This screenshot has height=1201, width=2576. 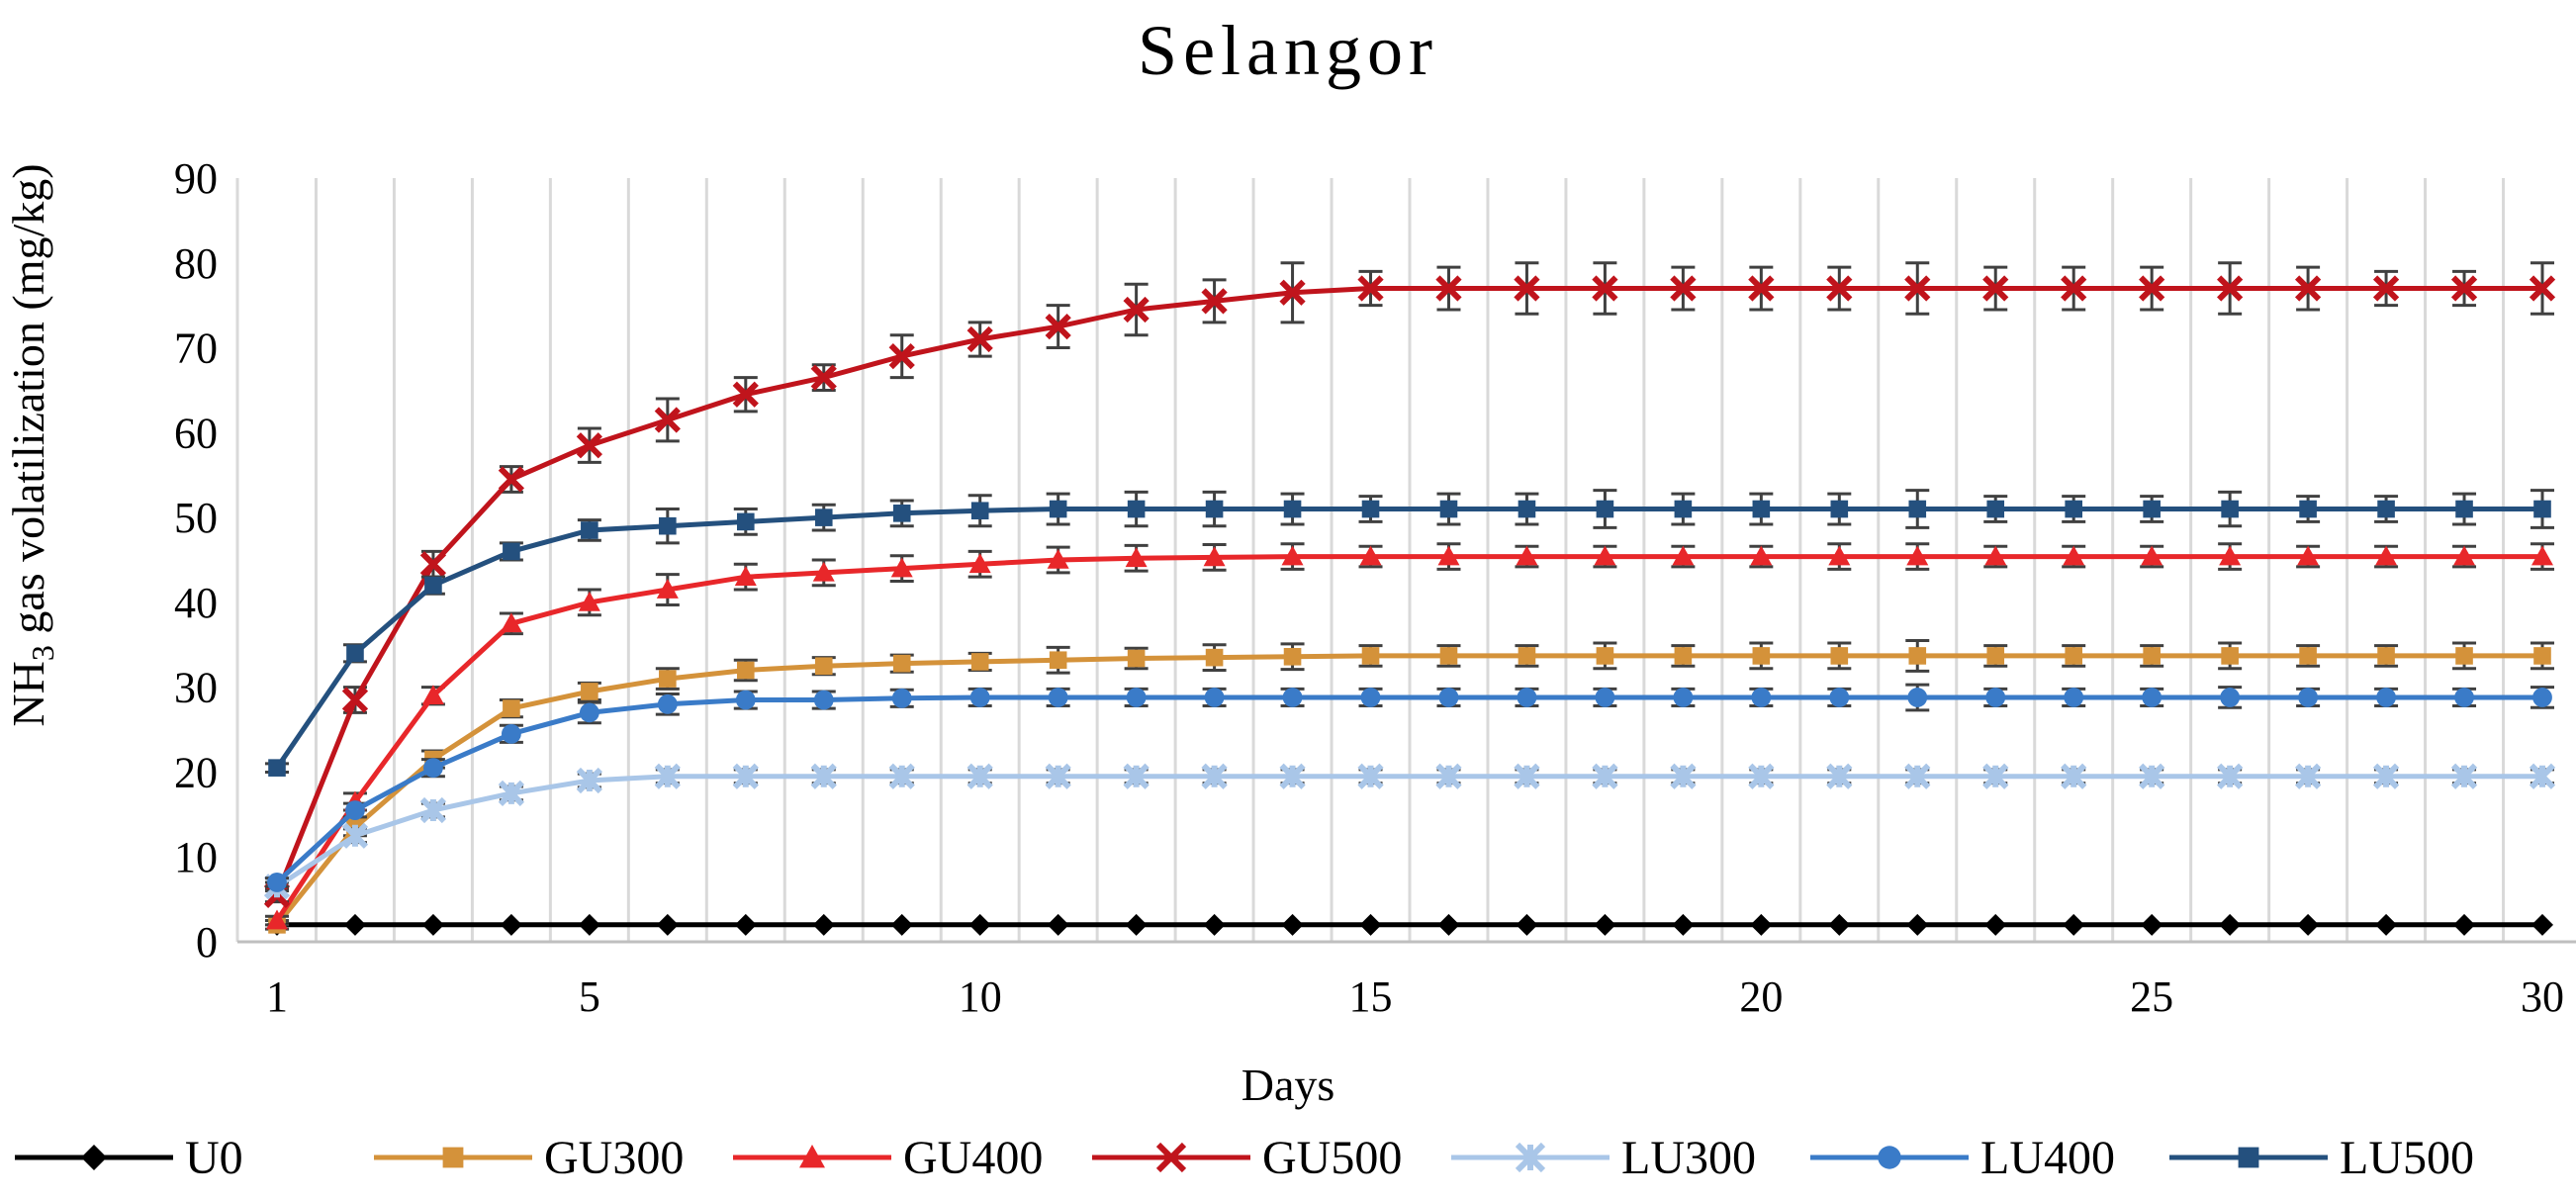 What do you see at coordinates (277, 996) in the screenshot?
I see `x-tick-label: 1` at bounding box center [277, 996].